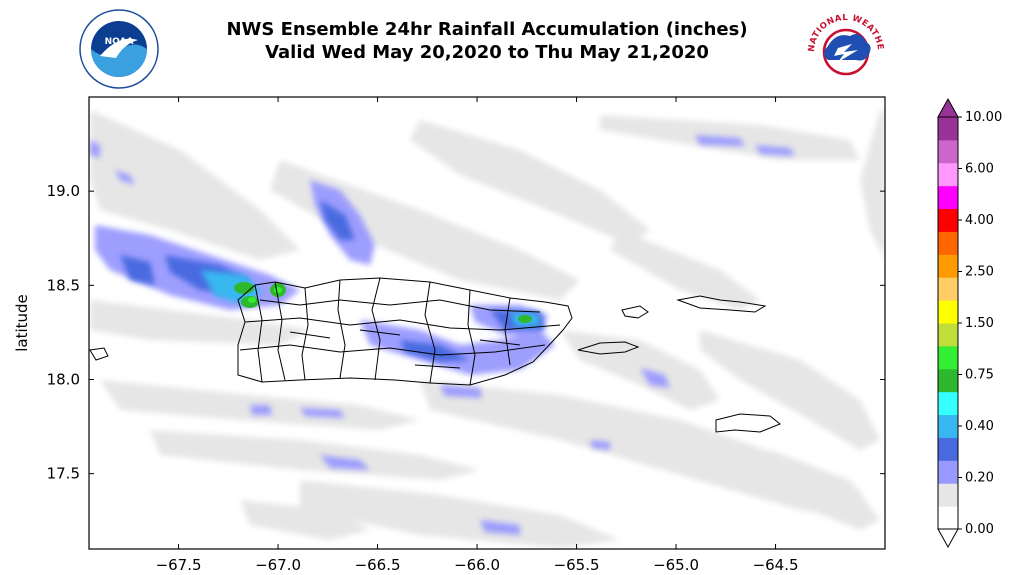  I want to click on y-tick-label: 18.0, so click(63, 380).